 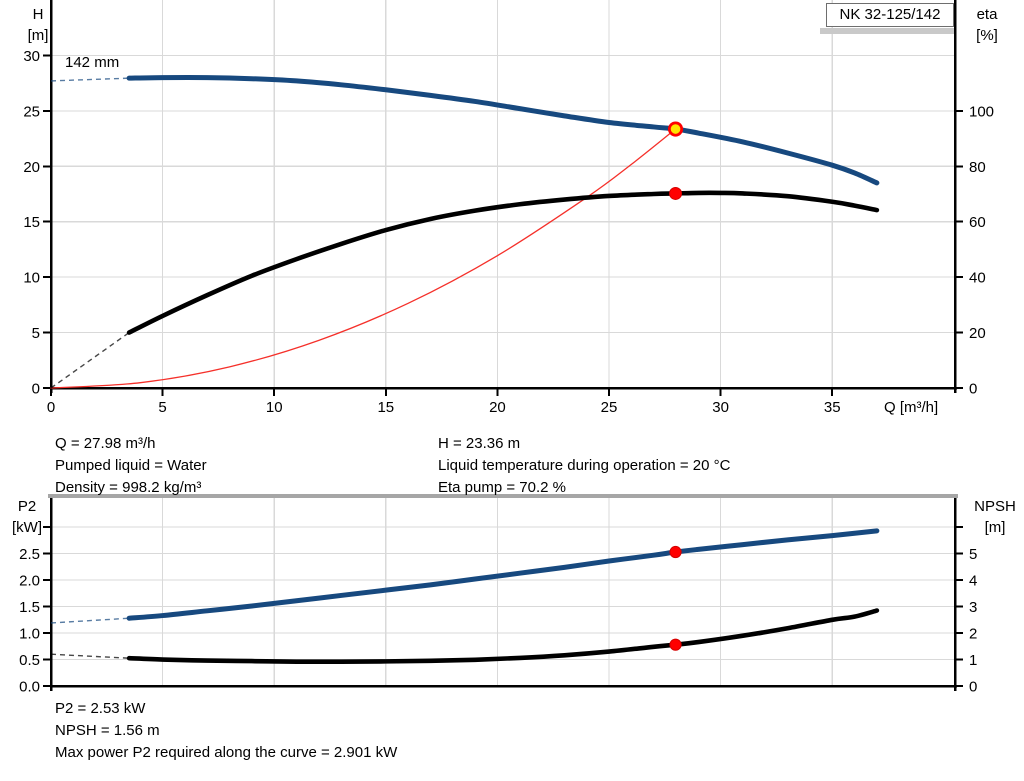 What do you see at coordinates (90, 656) in the screenshot?
I see `npsh-curve-lead` at bounding box center [90, 656].